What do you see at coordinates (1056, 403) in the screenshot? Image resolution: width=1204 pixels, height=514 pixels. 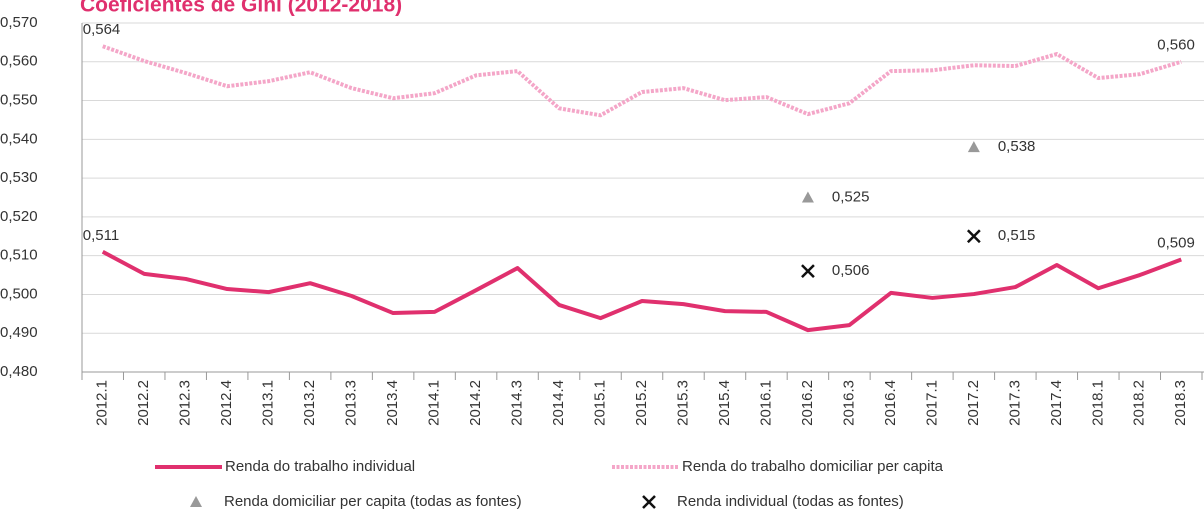 I see `x-tick-label: 2017.4` at bounding box center [1056, 403].